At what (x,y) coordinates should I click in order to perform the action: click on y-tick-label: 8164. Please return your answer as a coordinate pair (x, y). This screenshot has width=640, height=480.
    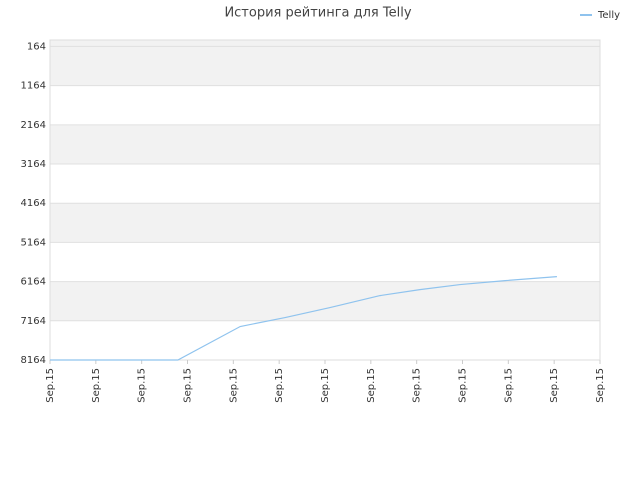
    Looking at the image, I should click on (33, 360).